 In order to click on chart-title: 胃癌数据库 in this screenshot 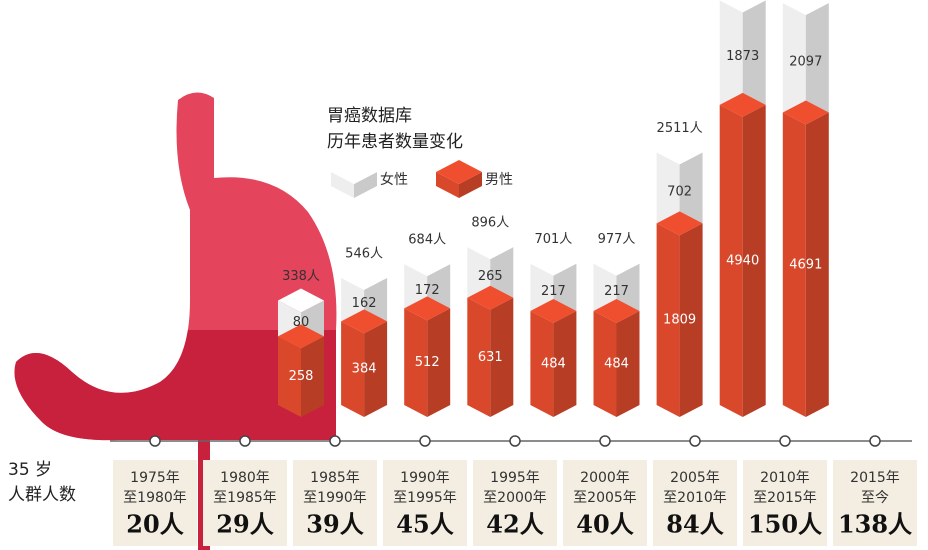, I will do `click(369, 116)`.